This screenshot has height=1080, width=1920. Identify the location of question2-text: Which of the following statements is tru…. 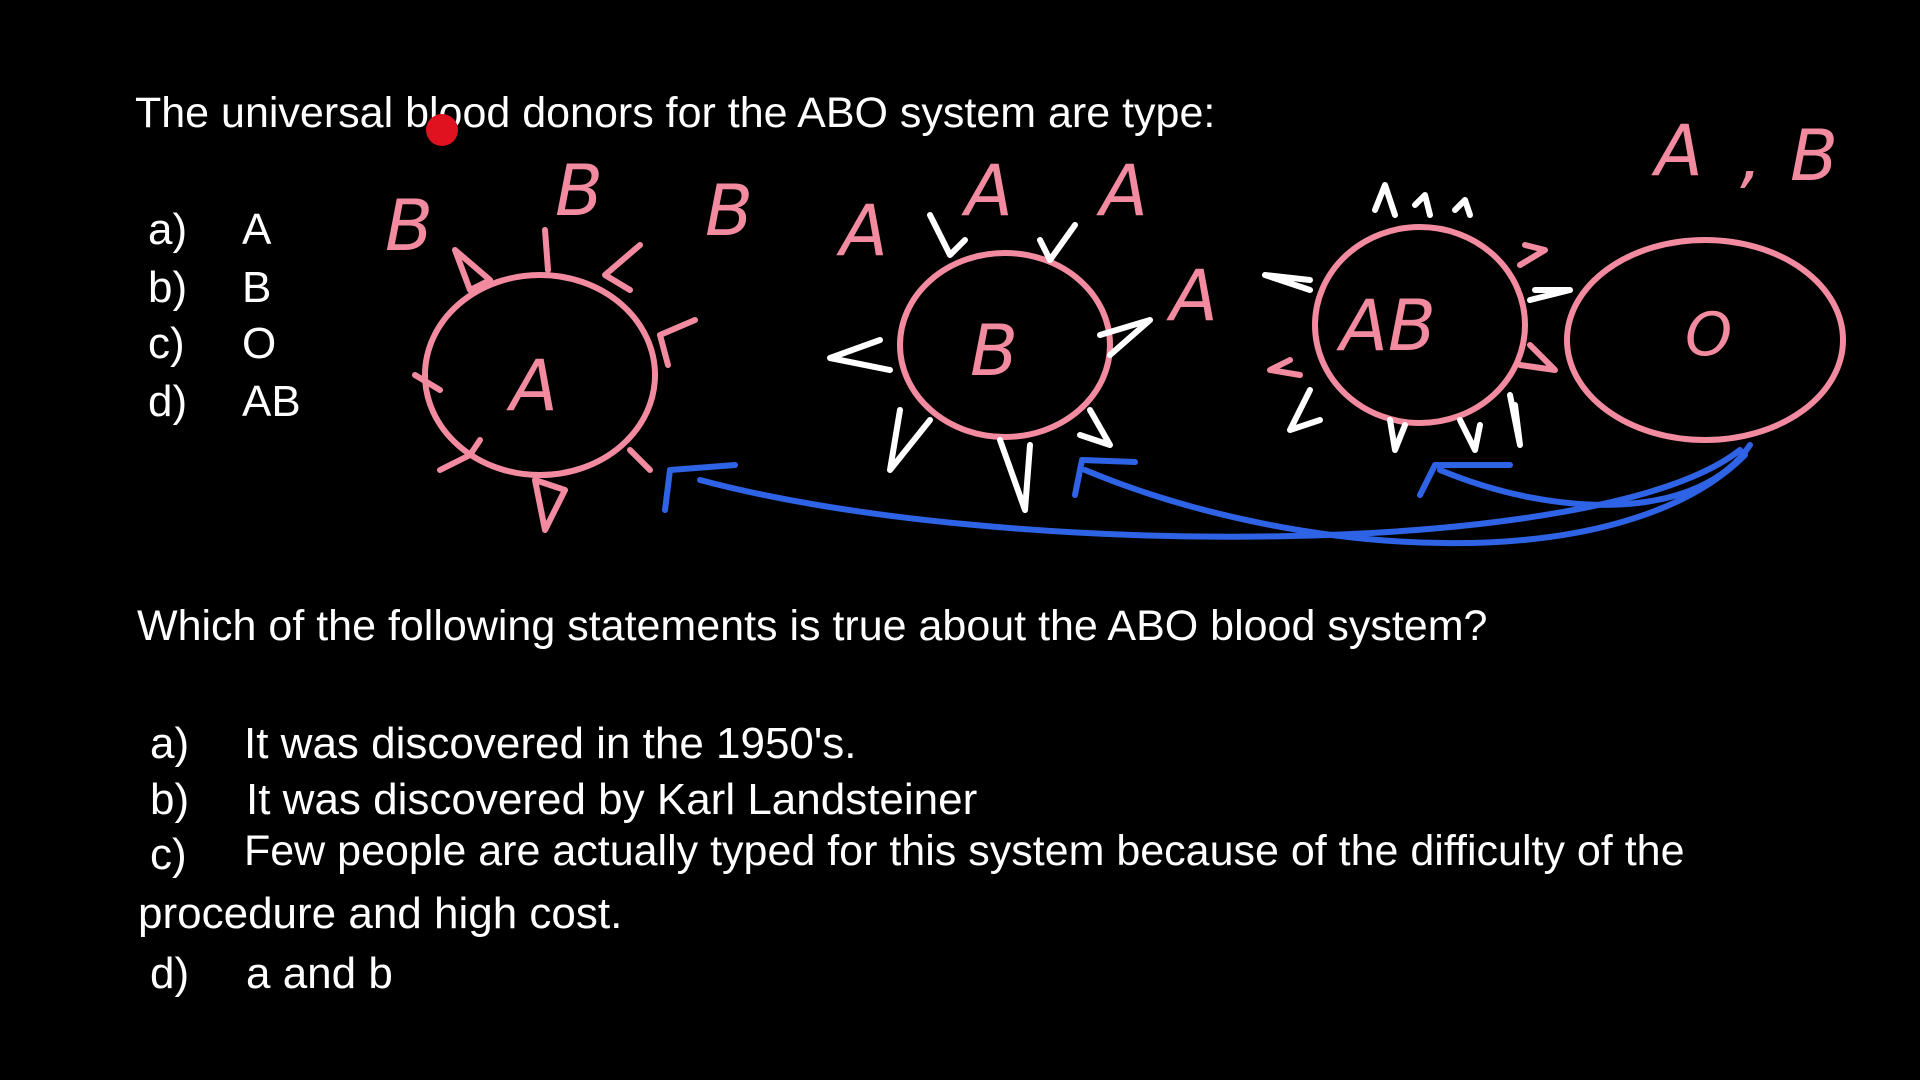
(812, 626).